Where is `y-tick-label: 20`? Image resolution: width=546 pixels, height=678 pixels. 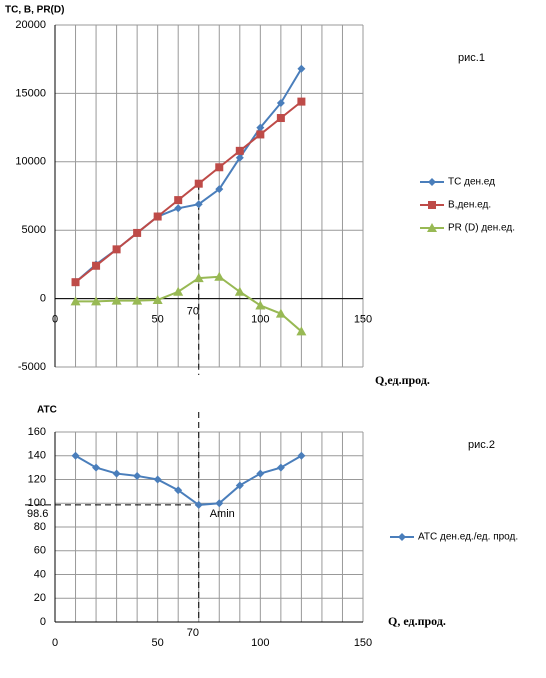 y-tick-label: 20 is located at coordinates (40, 598).